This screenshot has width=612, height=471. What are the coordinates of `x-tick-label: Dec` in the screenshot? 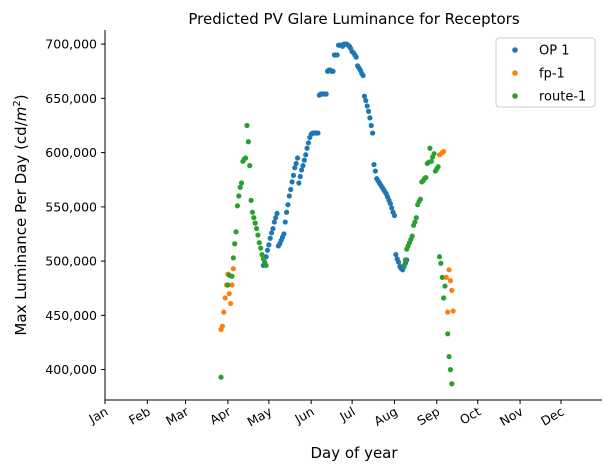 It's located at (552, 416).